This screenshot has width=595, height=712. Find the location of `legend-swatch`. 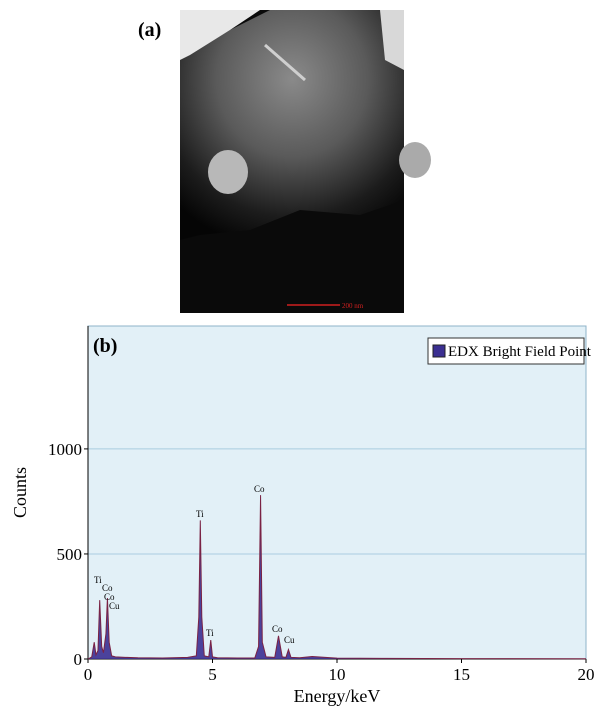

legend-swatch is located at coordinates (439, 351).